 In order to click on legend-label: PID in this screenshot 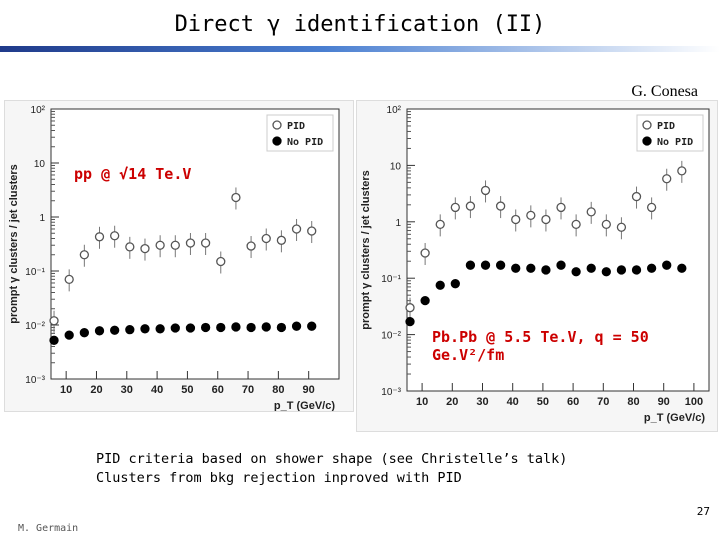, I will do `click(296, 126)`.